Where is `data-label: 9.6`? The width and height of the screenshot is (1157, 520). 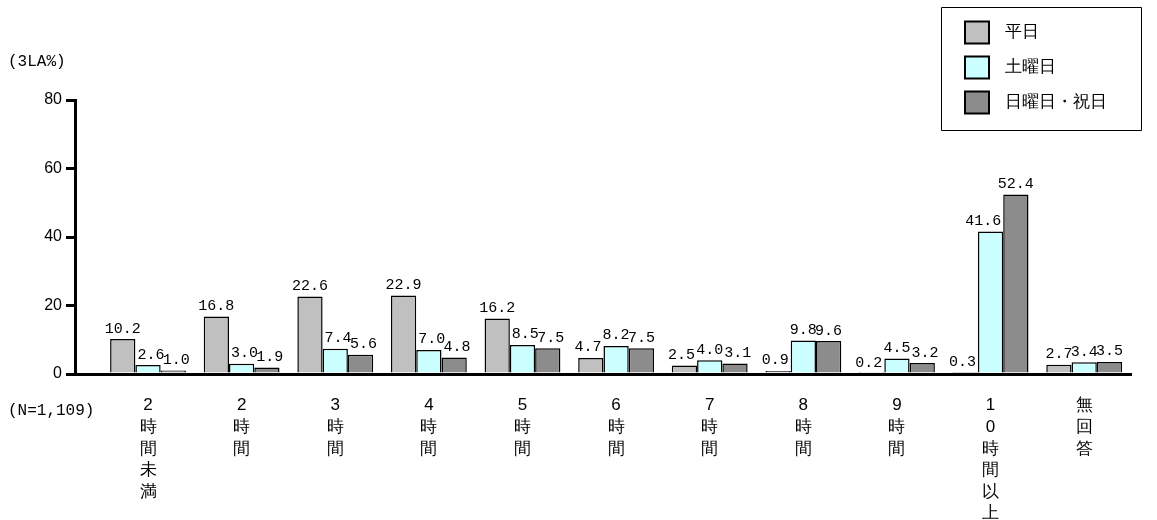
data-label: 9.6 is located at coordinates (829, 331).